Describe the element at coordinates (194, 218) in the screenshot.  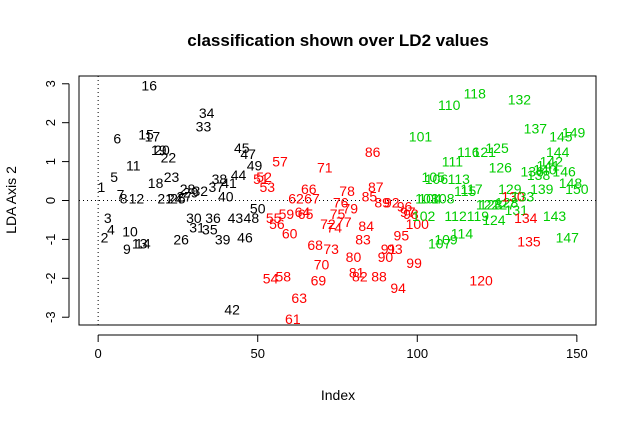
I see `point-label: 30` at that location.